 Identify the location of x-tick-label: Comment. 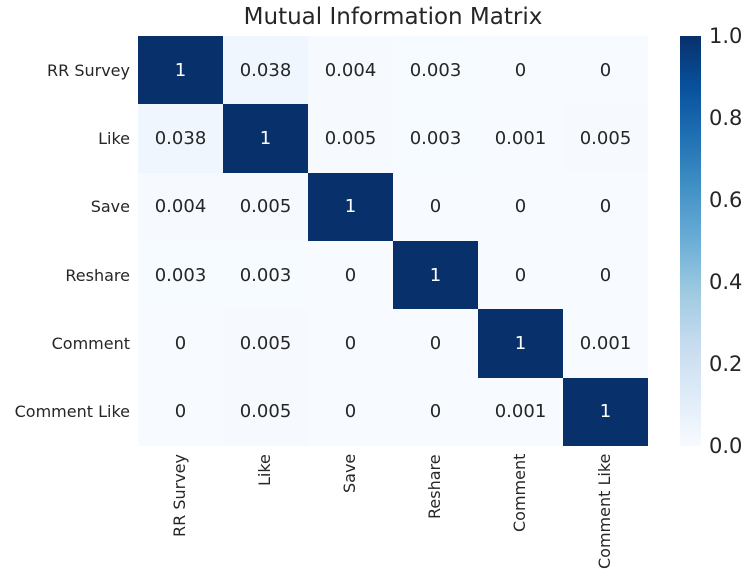
(519, 493).